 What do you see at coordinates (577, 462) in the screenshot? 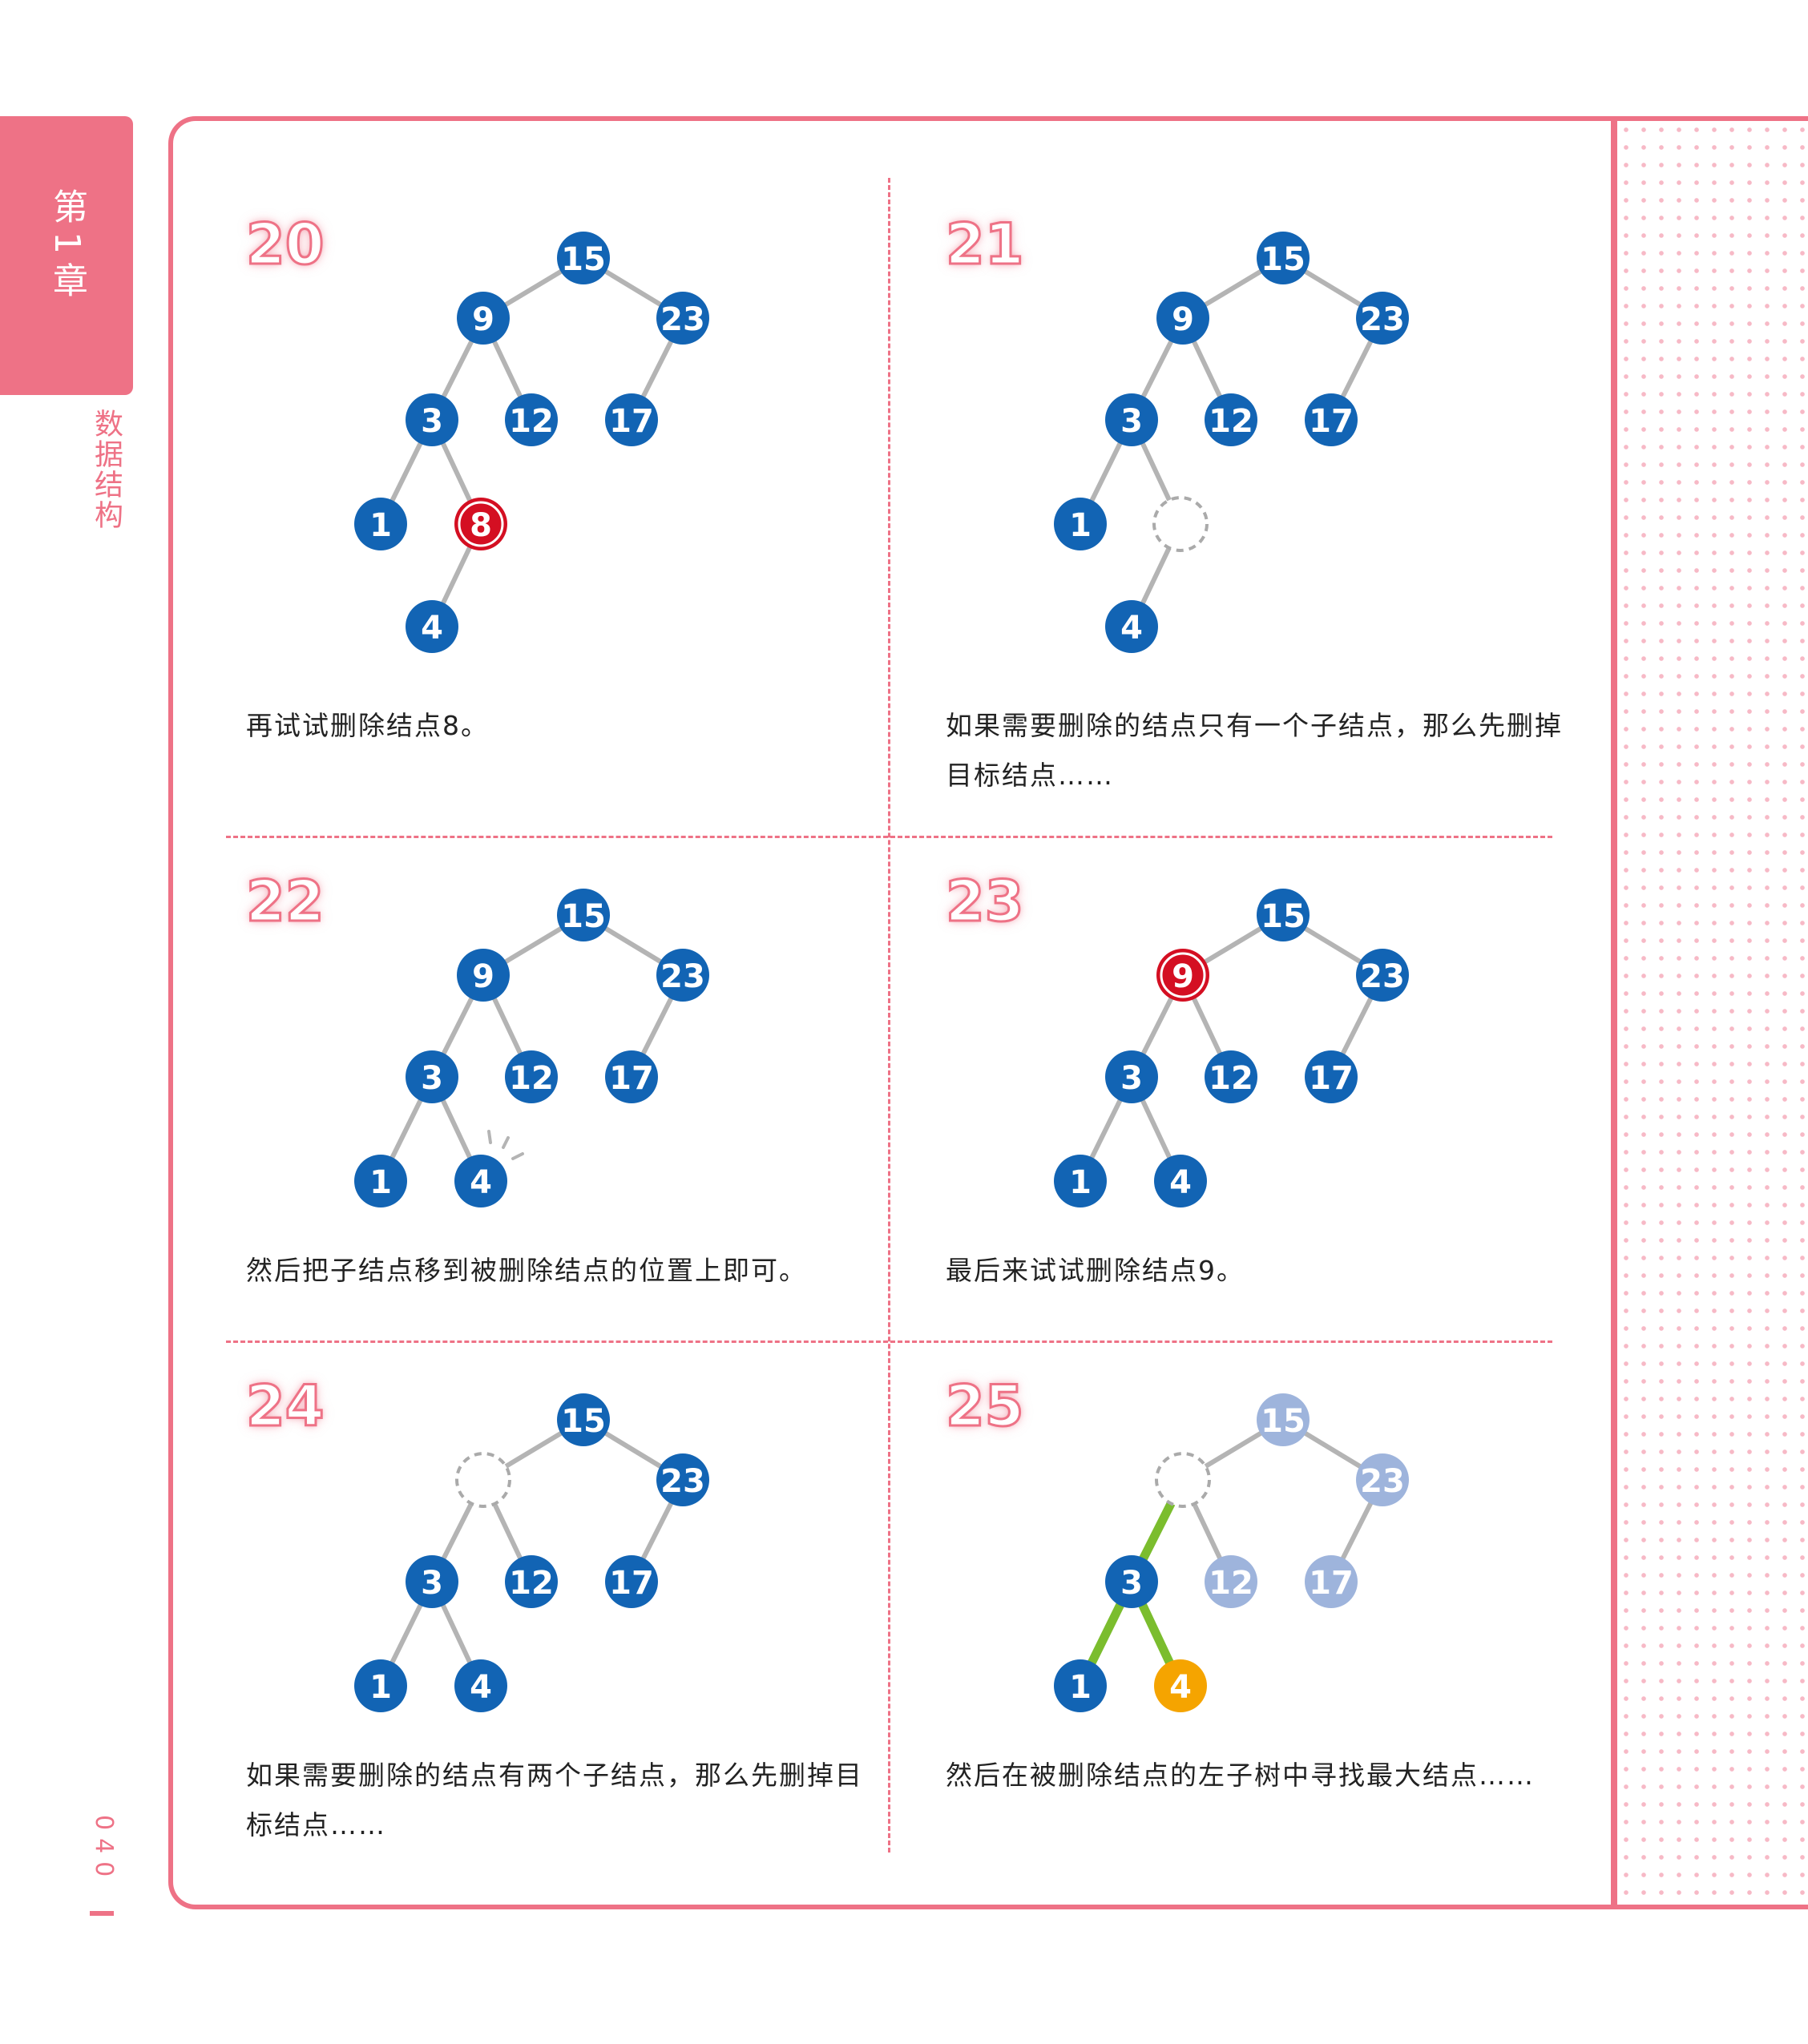
I see `step-panel-20: 20 15 9 23 3 12 17 1 8 4 再试试删除结点8。` at bounding box center [577, 462].